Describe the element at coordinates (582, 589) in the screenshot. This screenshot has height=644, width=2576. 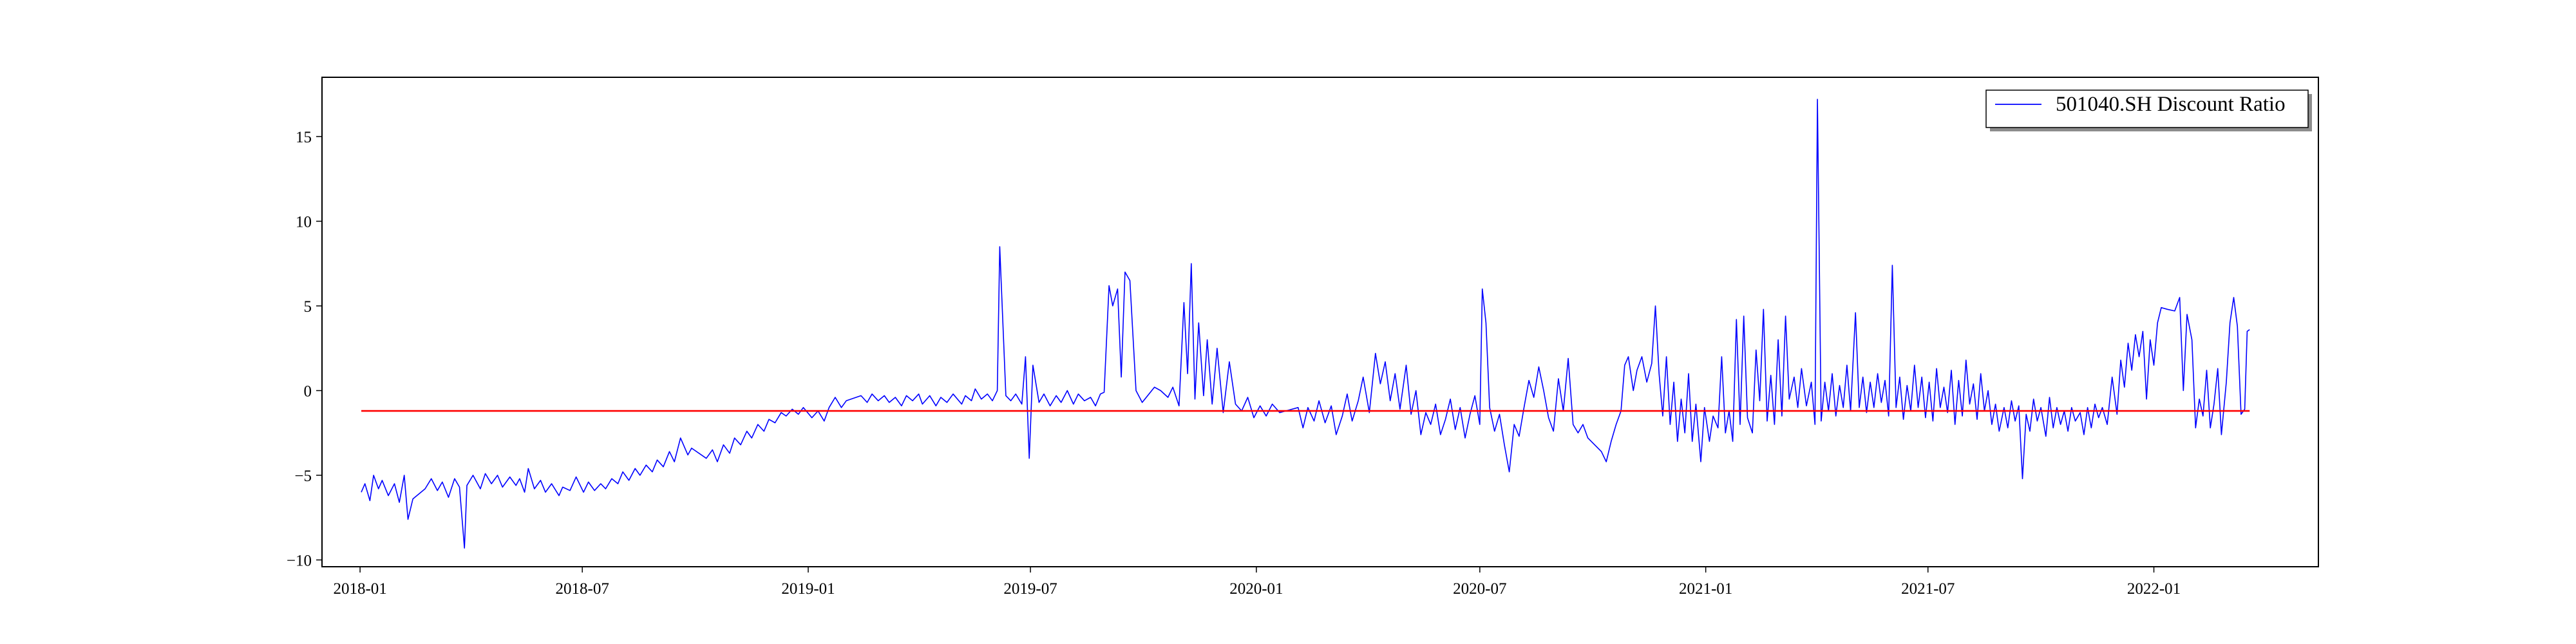
I see `x-tick-label: 2018-07` at that location.